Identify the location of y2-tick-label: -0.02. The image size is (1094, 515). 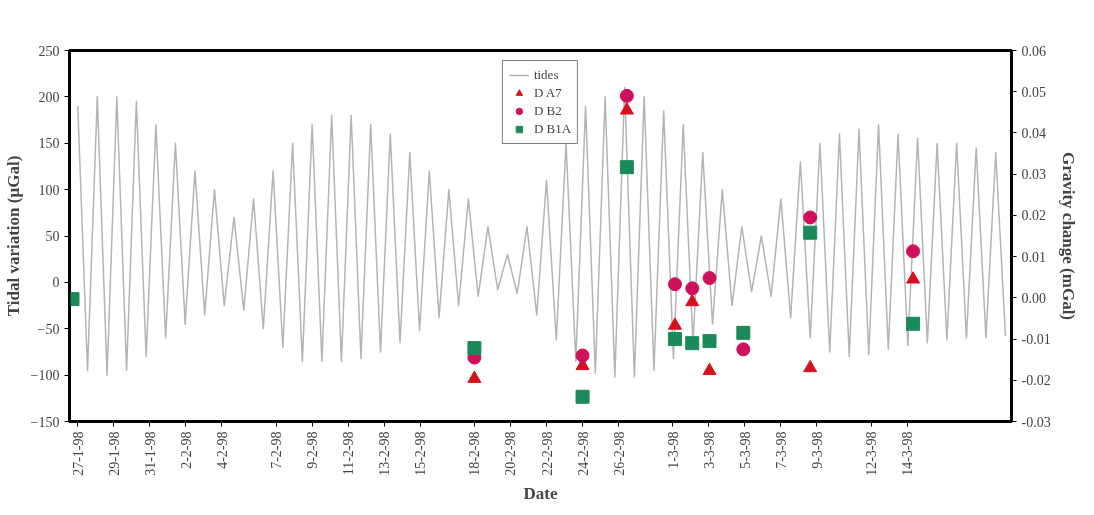
(1036, 381).